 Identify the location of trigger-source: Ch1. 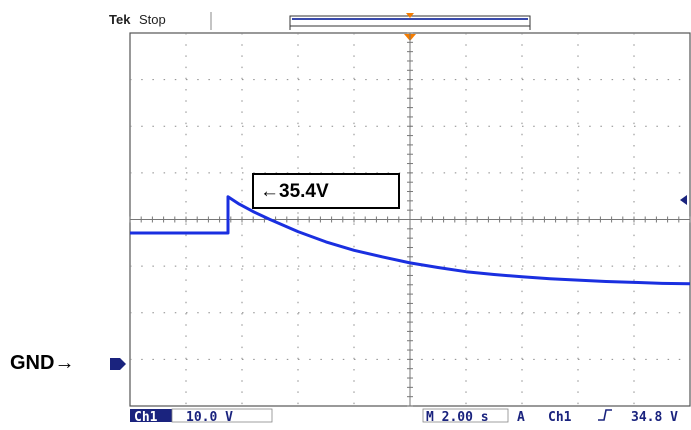
(560, 417).